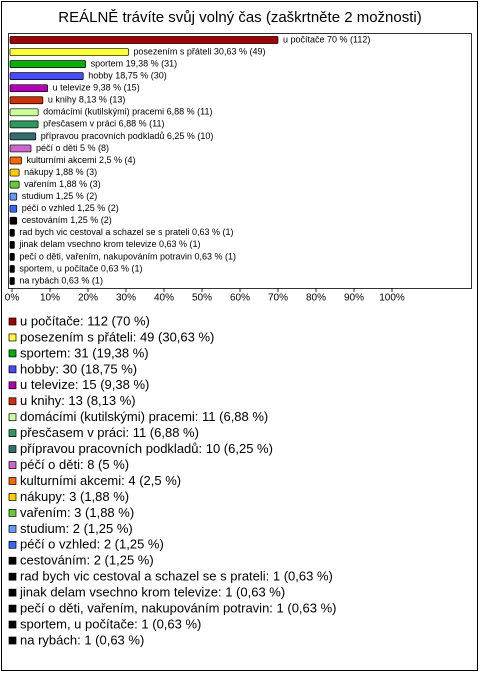  Describe the element at coordinates (110, 623) in the screenshot. I see `legend-label: sportem, u počítače: 1 (0,63 %)` at that location.